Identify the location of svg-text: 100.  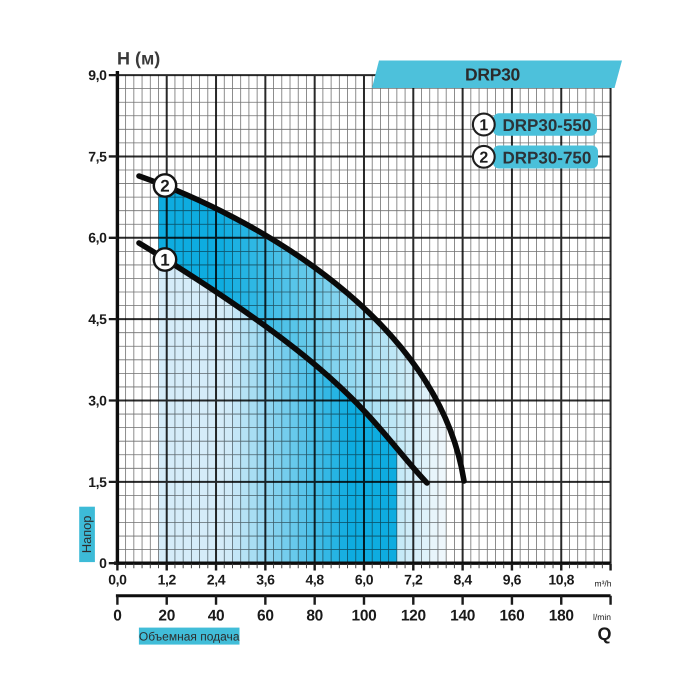
(364, 616).